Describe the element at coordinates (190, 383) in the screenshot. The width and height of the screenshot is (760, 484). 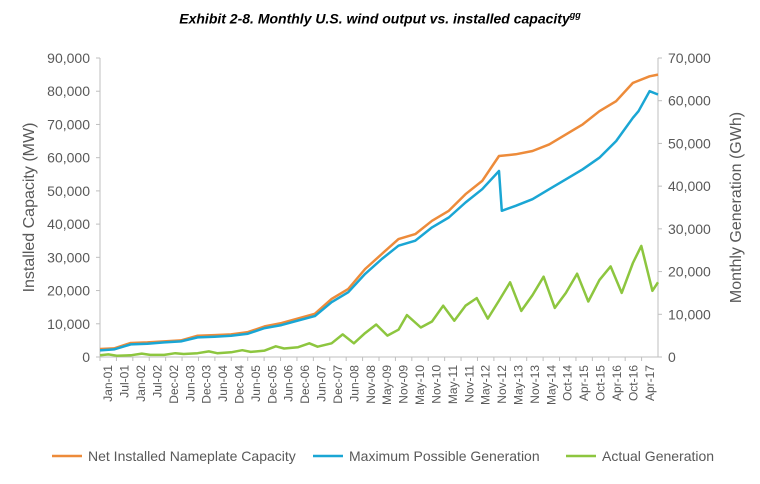
I see `x-tick-label: Jun-03` at that location.